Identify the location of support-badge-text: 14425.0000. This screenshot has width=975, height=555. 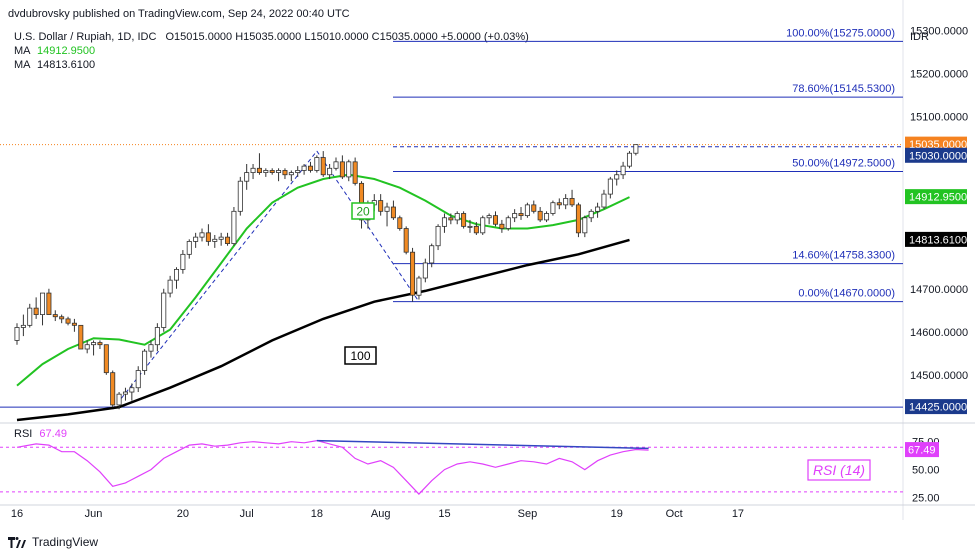
(938, 408).